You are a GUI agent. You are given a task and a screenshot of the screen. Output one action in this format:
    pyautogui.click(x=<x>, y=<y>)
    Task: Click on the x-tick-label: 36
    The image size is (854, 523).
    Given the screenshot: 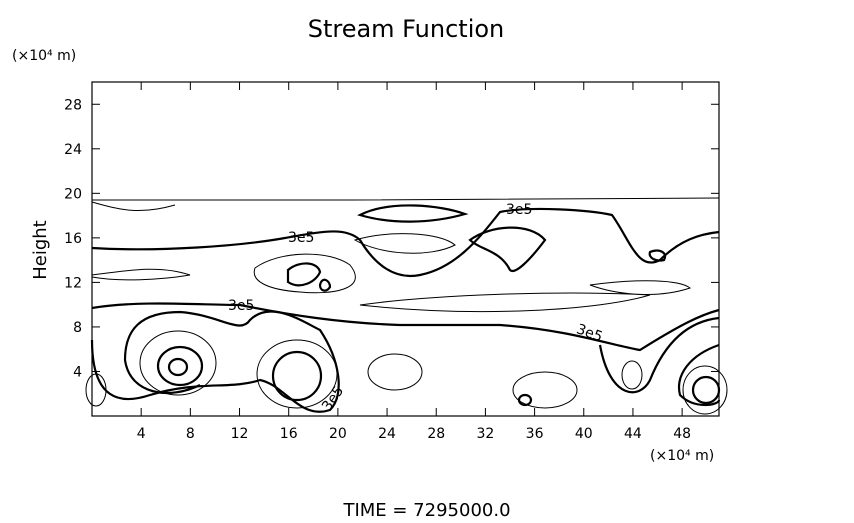 What is the action you would take?
    pyautogui.click(x=535, y=434)
    